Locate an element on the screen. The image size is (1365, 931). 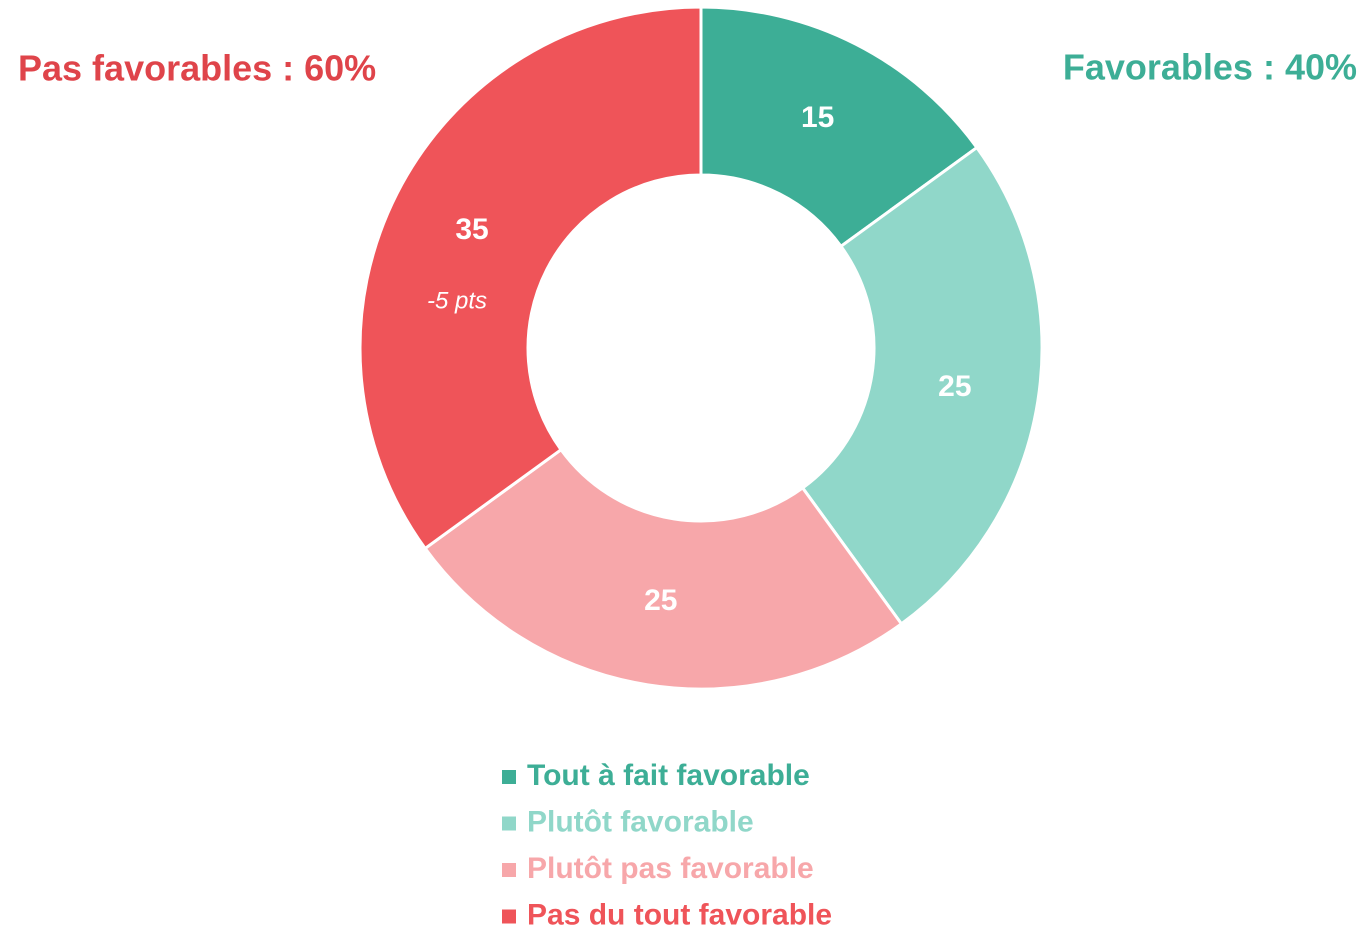
group-label: Pas favorables : 60% is located at coordinates (197, 68).